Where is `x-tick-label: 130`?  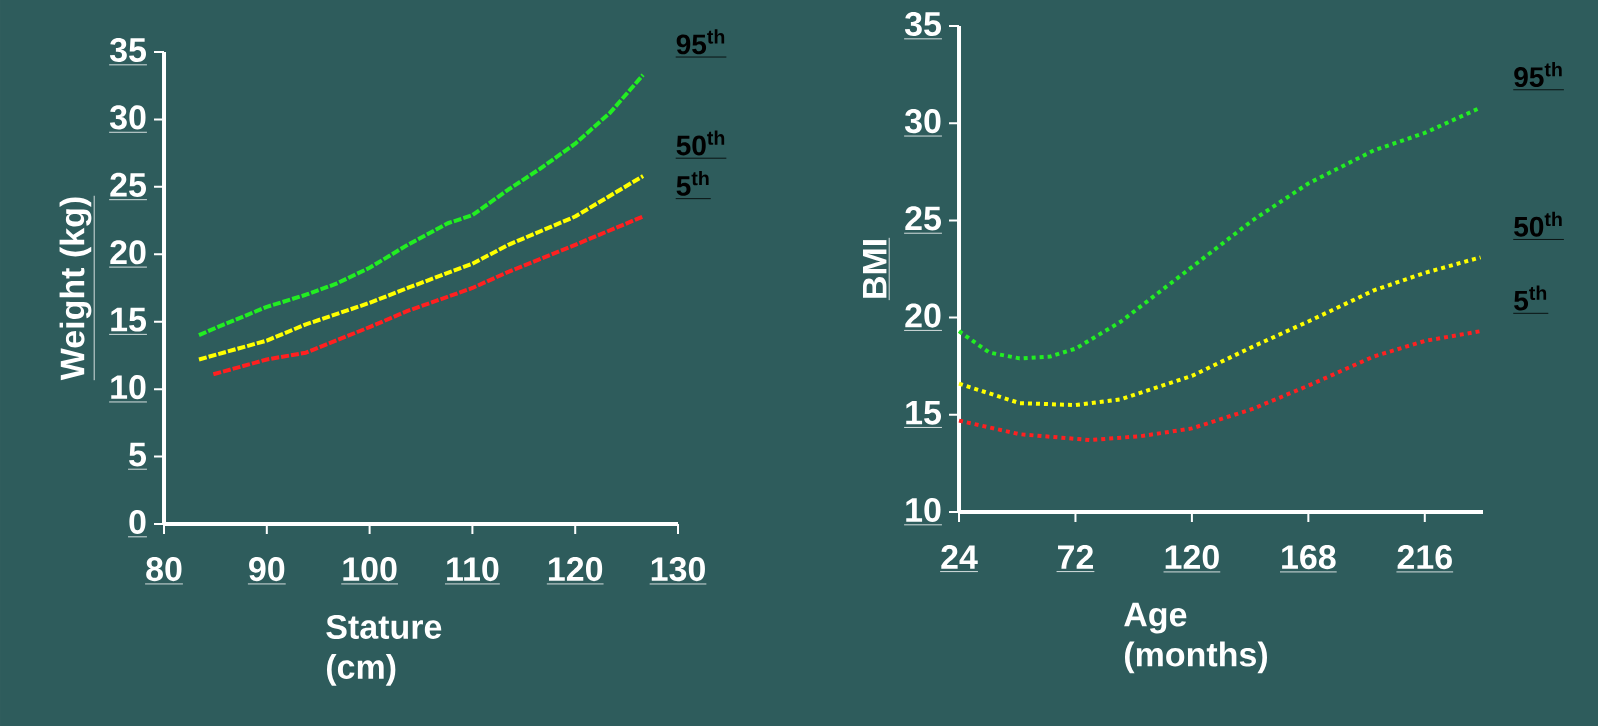
x-tick-label: 130 is located at coordinates (678, 569).